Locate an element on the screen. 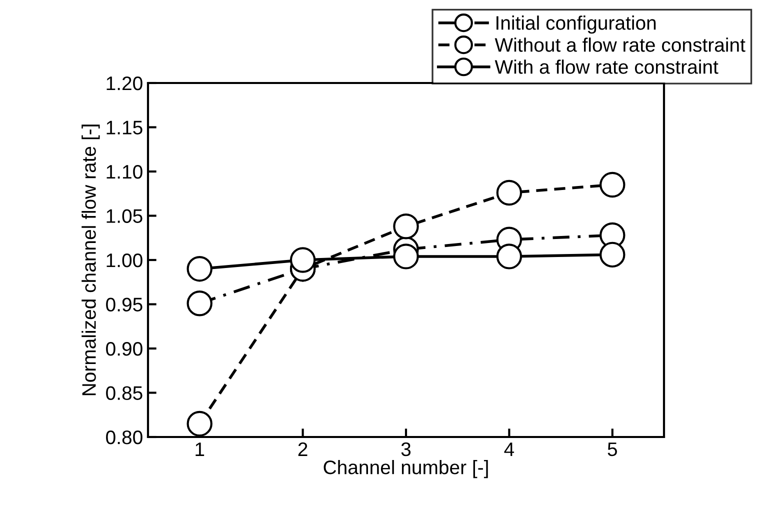 The height and width of the screenshot is (518, 761). x-axis-title: Channel number [-] is located at coordinates (406, 469).